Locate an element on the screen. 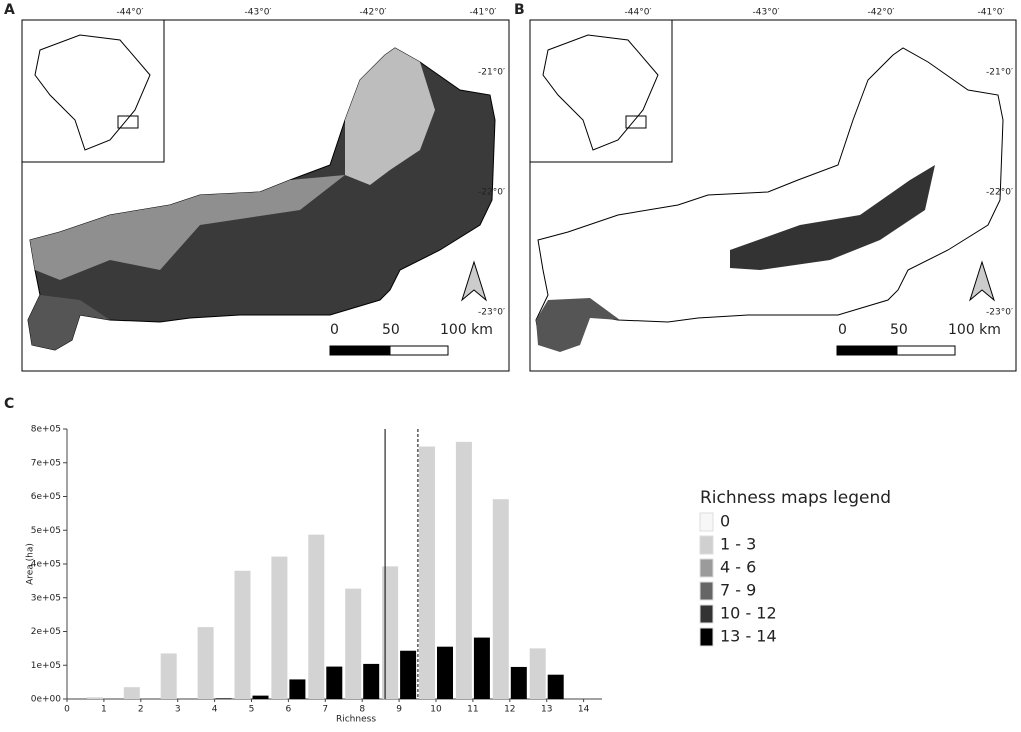 This screenshot has width=1021, height=732. legend-label: 13 - 14 is located at coordinates (748, 636).